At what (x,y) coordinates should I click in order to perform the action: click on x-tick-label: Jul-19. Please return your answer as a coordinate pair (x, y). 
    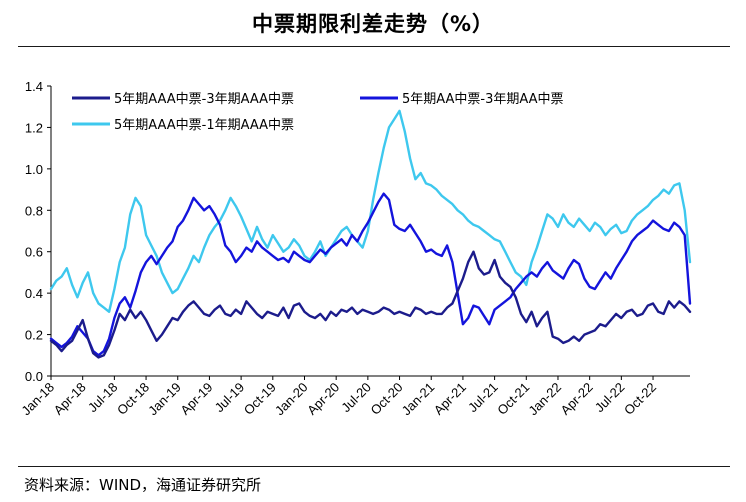
    Looking at the image, I should click on (230, 398).